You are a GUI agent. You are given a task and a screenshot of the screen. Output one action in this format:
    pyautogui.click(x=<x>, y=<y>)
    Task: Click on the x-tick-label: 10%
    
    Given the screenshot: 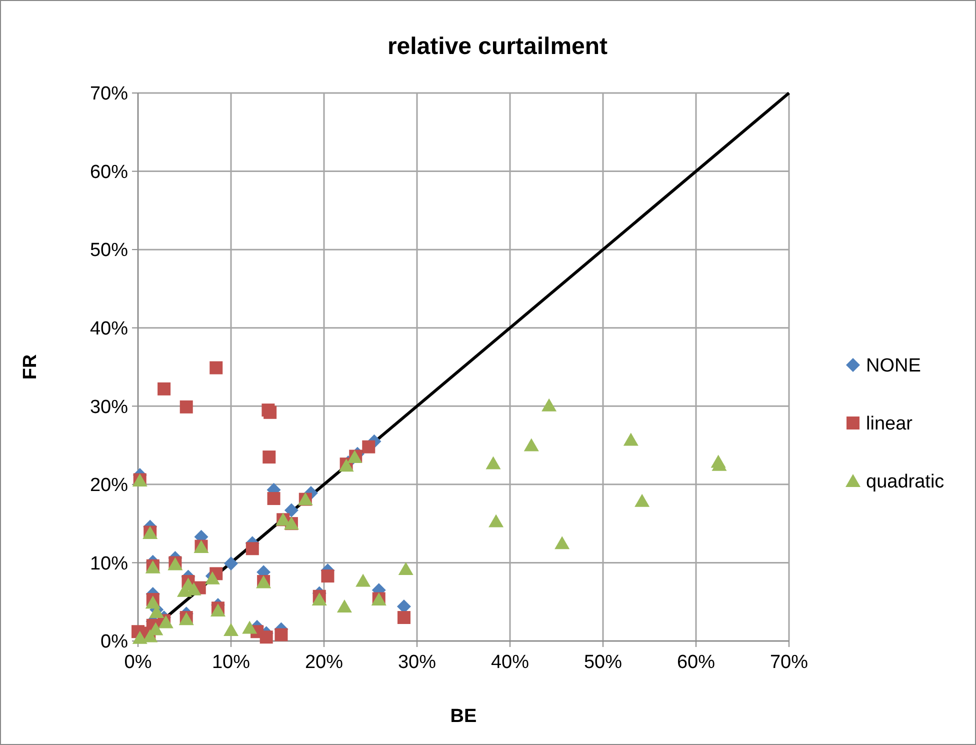 What is the action you would take?
    pyautogui.click(x=231, y=662)
    